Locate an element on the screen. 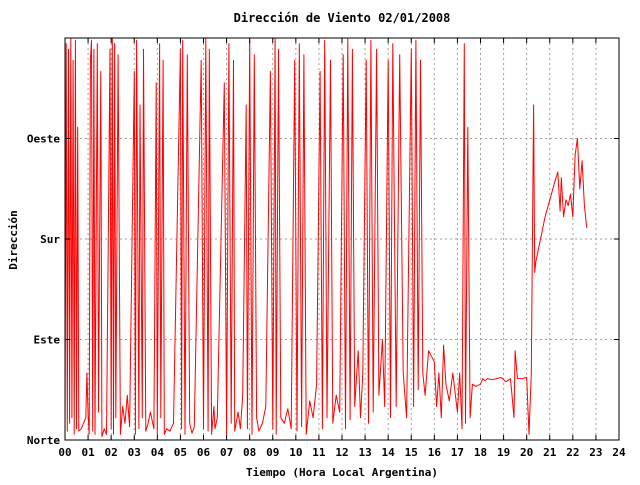 The width and height of the screenshot is (640, 485). x-tick-label: 12 is located at coordinates (341, 452).